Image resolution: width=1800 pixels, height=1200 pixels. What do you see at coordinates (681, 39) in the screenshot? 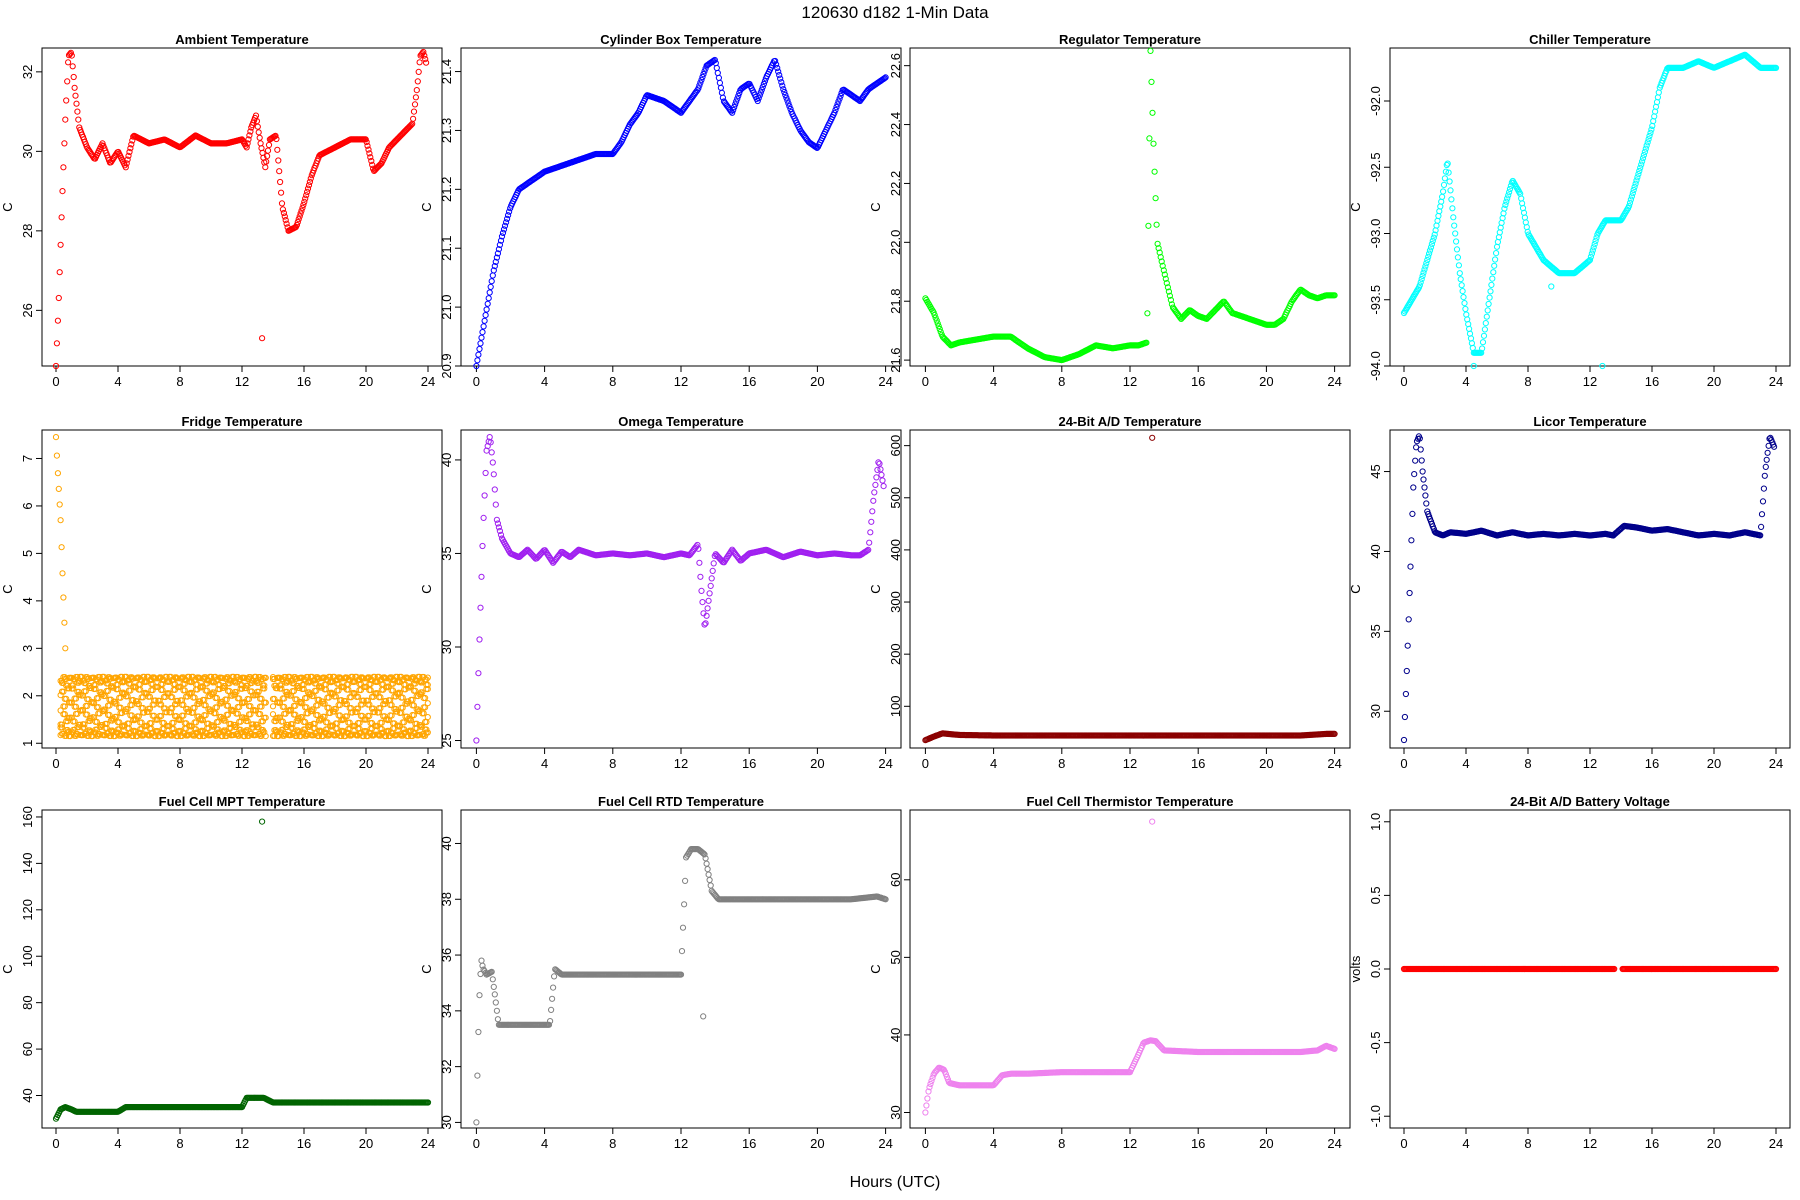
I see `panel-title: Cylinder Box Temperature` at bounding box center [681, 39].